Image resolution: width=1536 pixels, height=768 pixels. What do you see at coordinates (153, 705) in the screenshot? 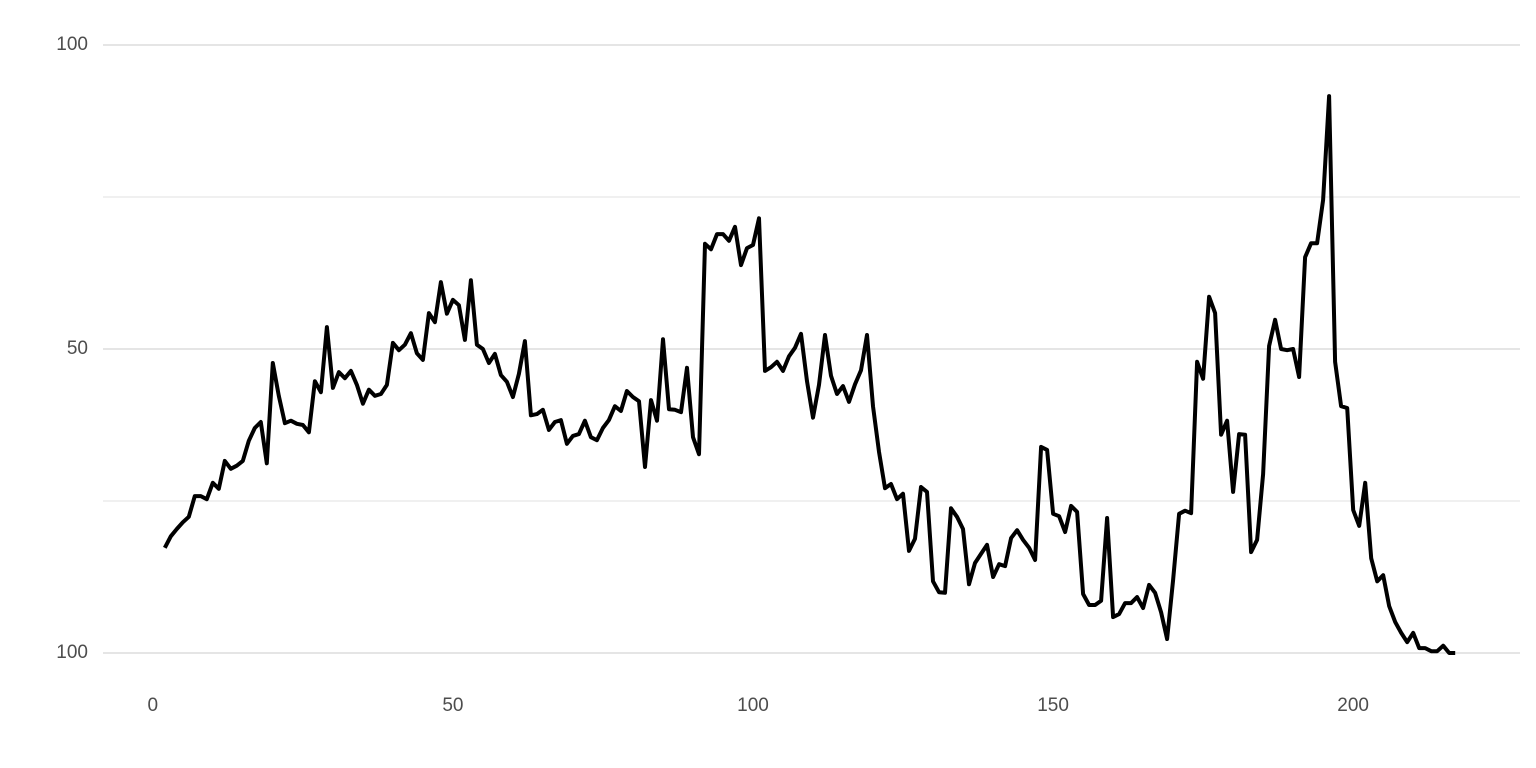
I see `x-tick-label: 0` at bounding box center [153, 705].